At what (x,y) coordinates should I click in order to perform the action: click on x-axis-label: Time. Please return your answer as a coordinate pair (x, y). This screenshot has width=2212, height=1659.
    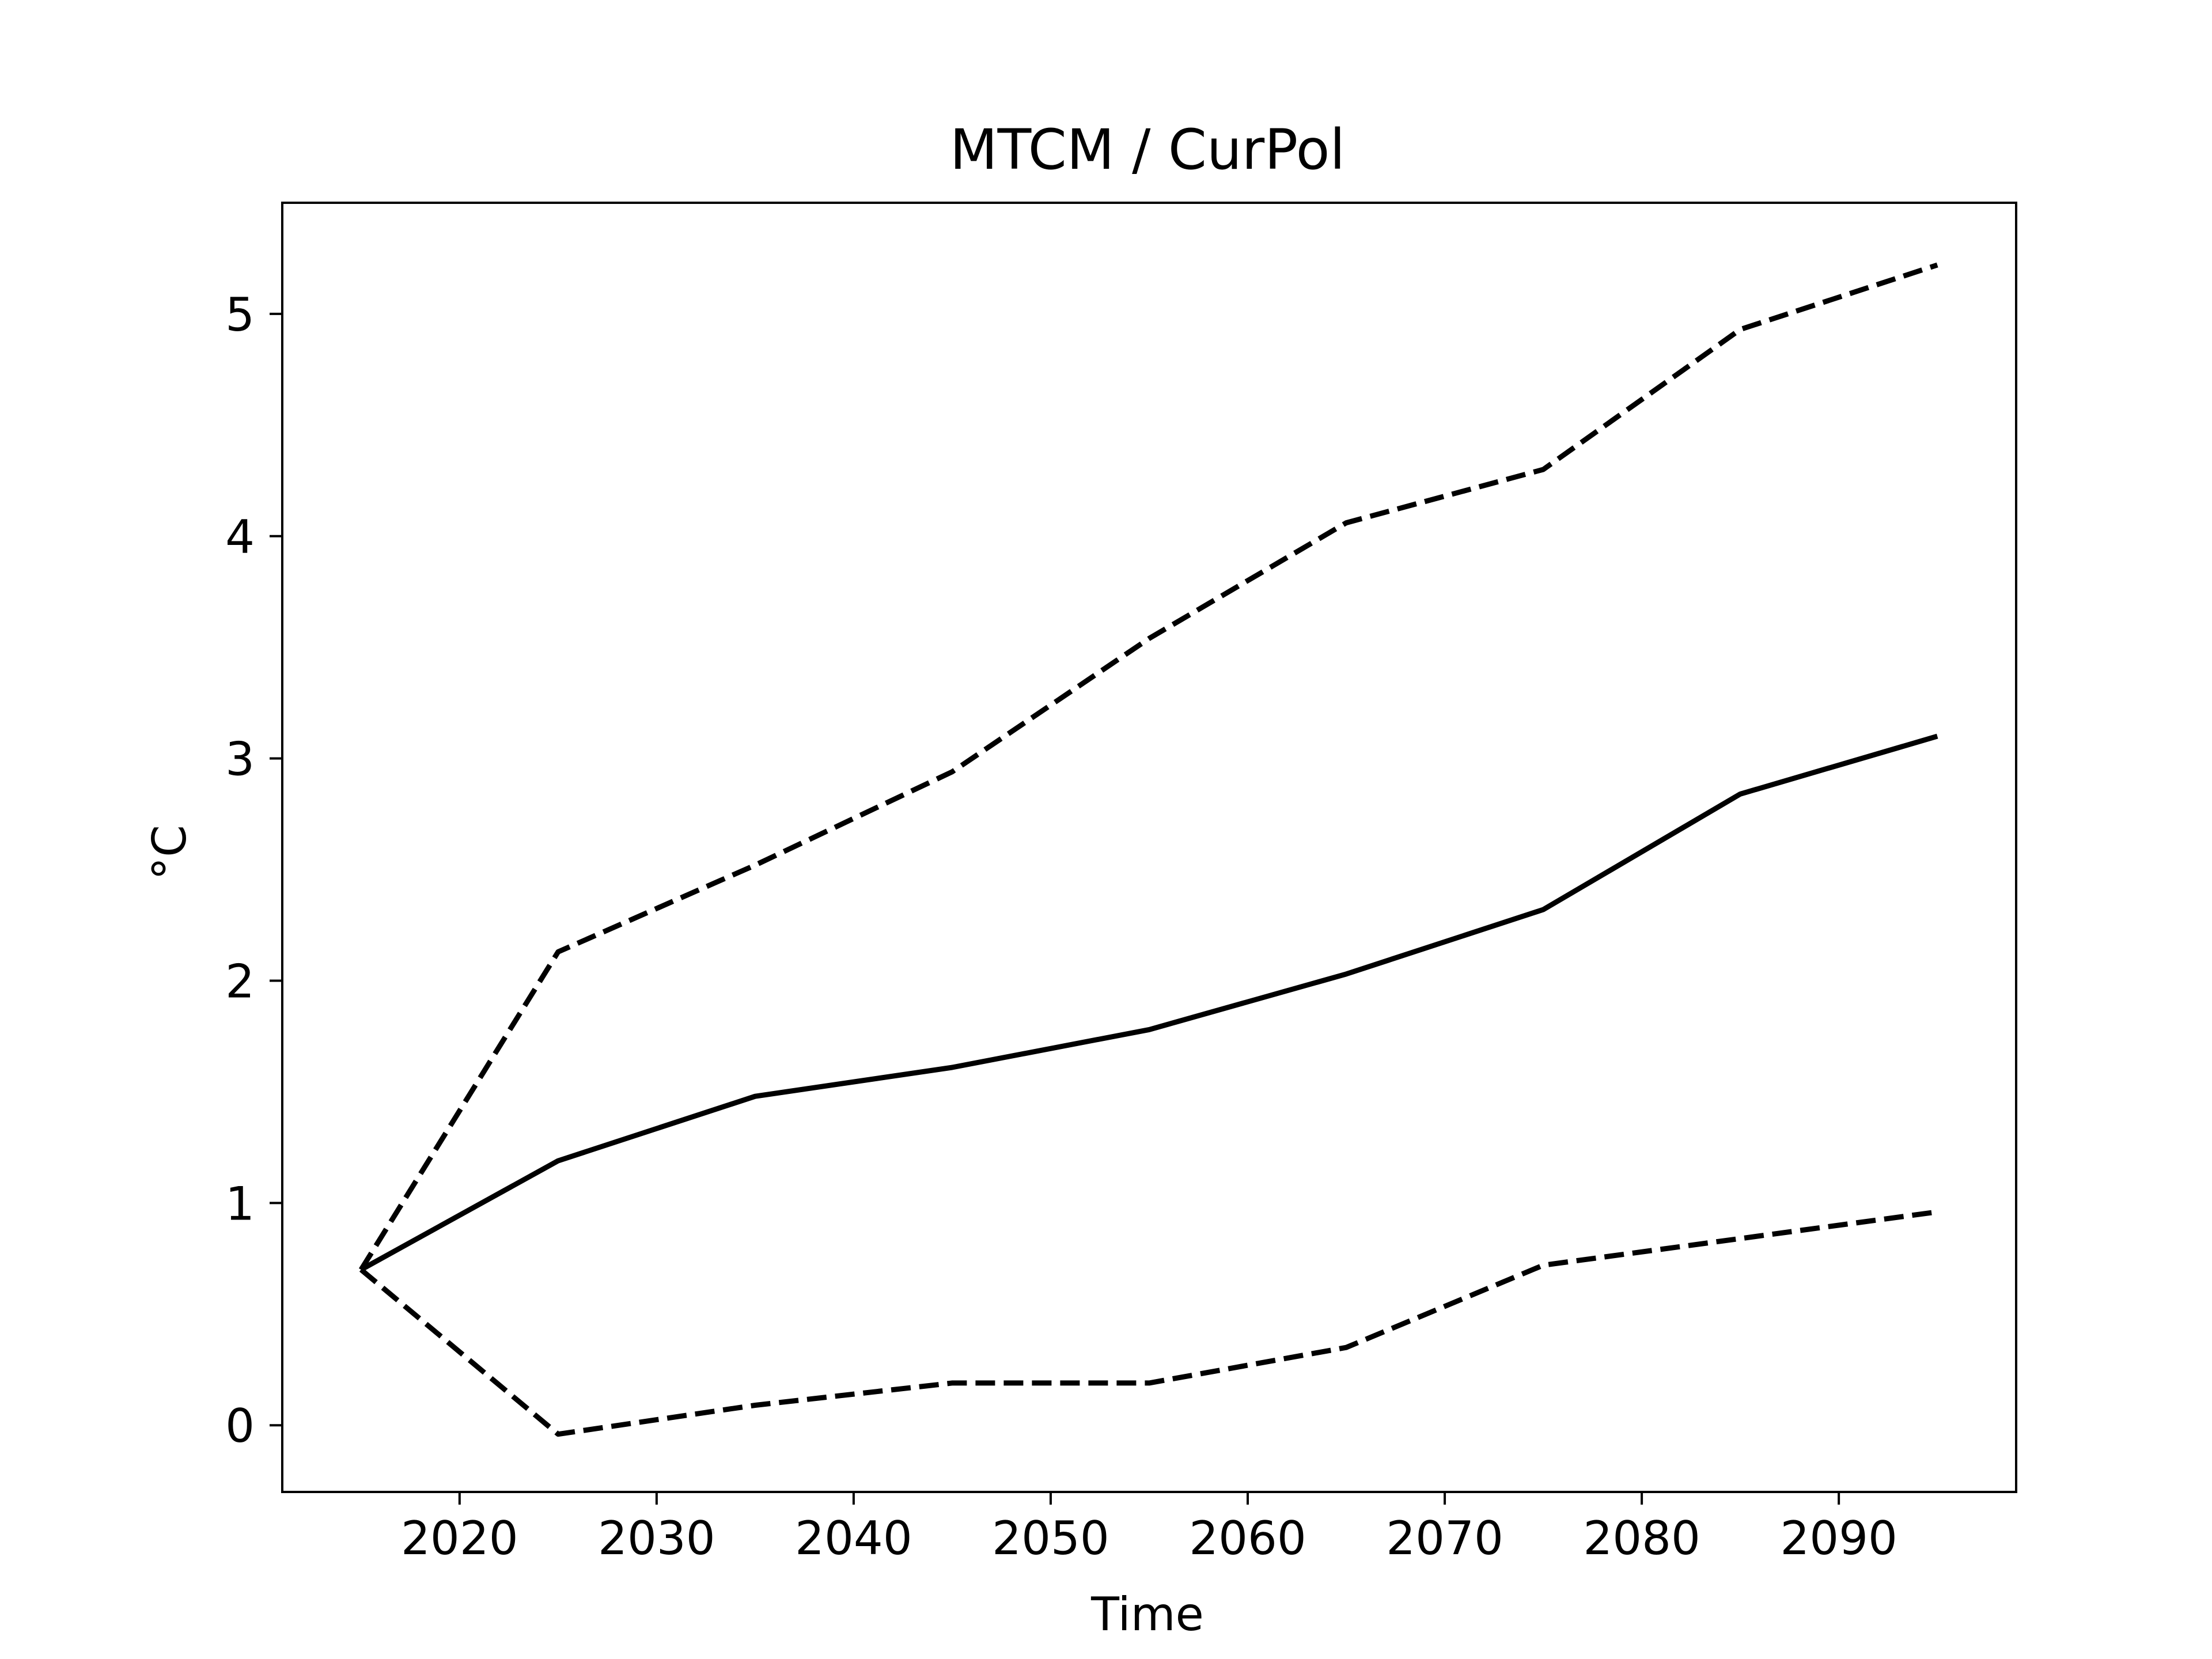
    Looking at the image, I should click on (1147, 1614).